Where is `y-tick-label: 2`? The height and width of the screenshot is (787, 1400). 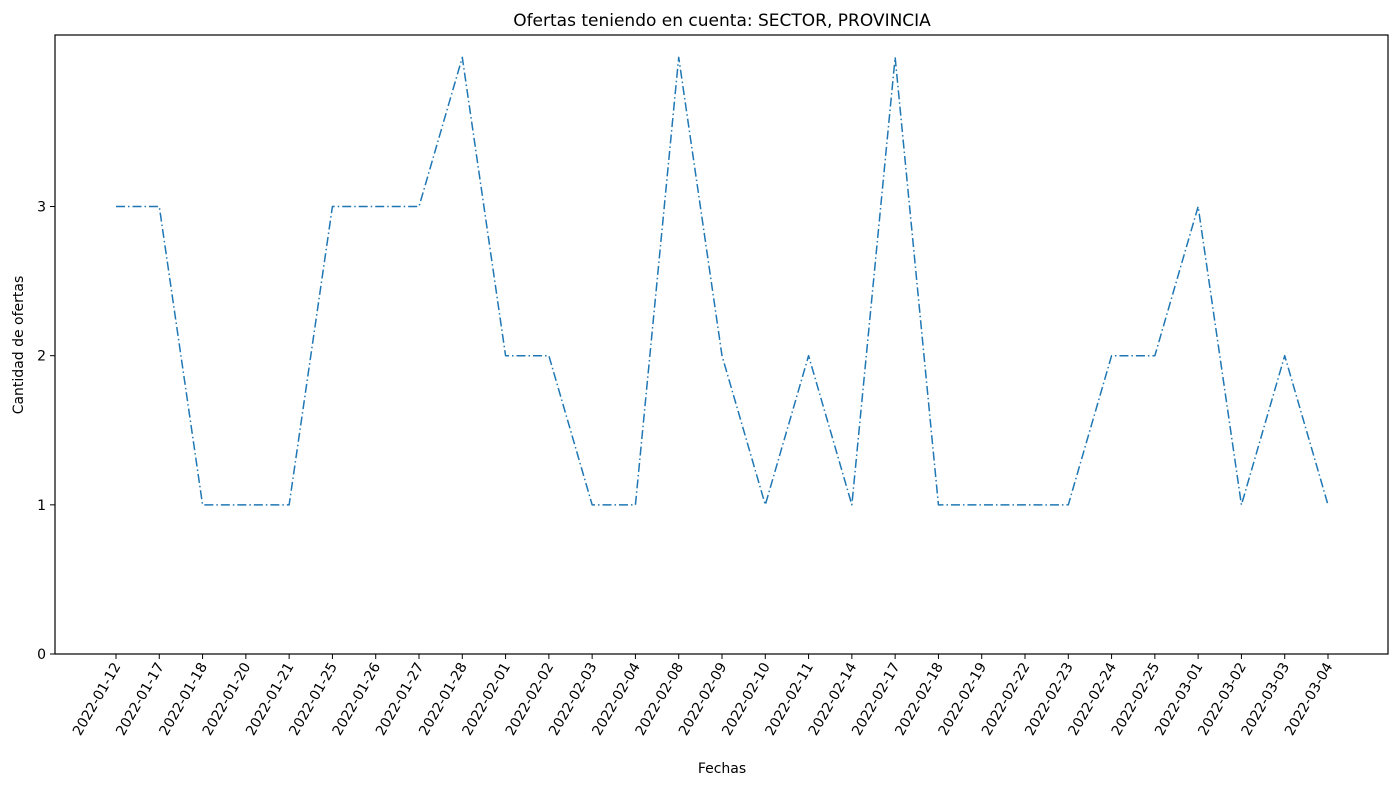 y-tick-label: 2 is located at coordinates (41, 357).